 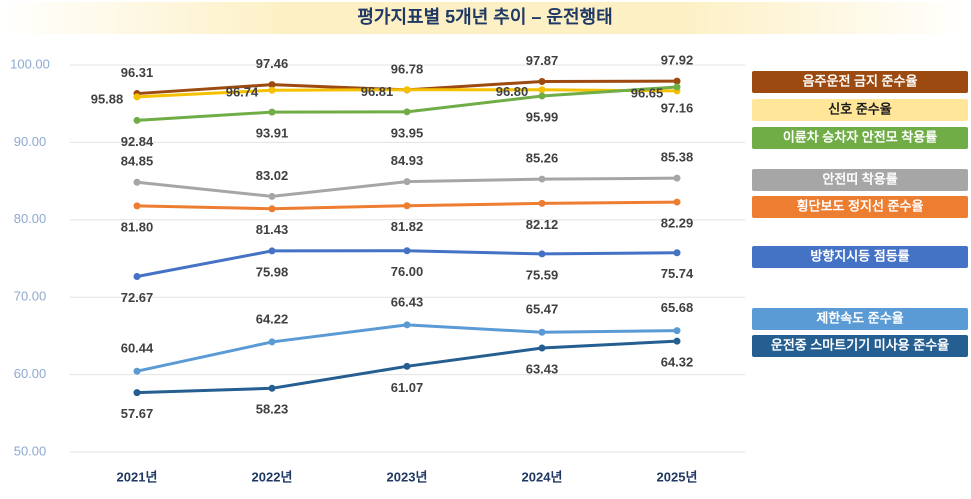 I want to click on data-label: 85.26, so click(x=542, y=158).